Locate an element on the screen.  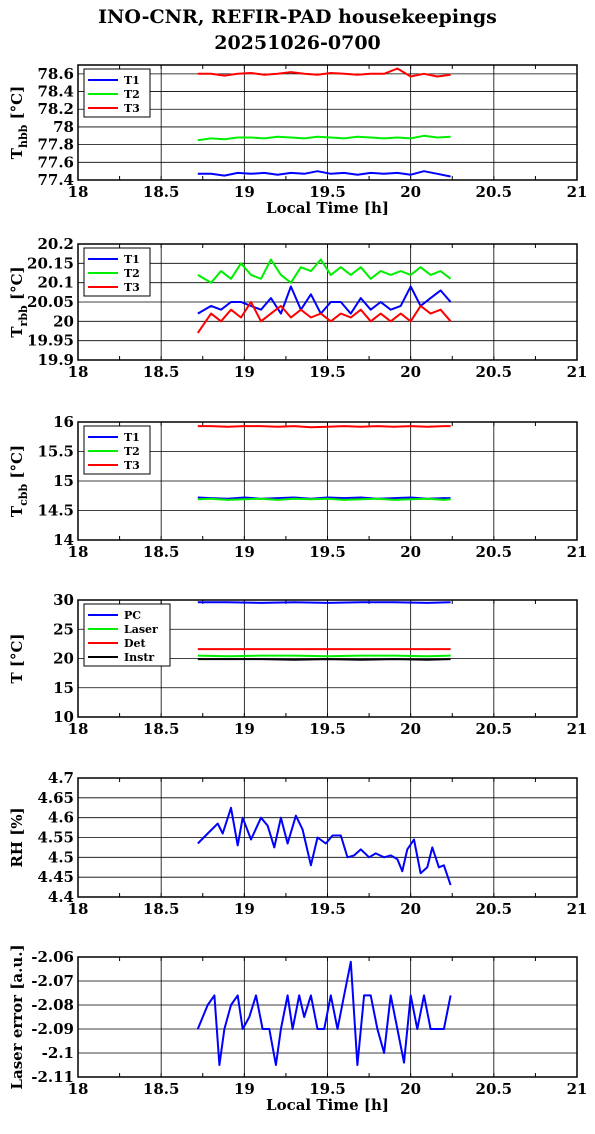
series-line-T3 is located at coordinates (324, 427).